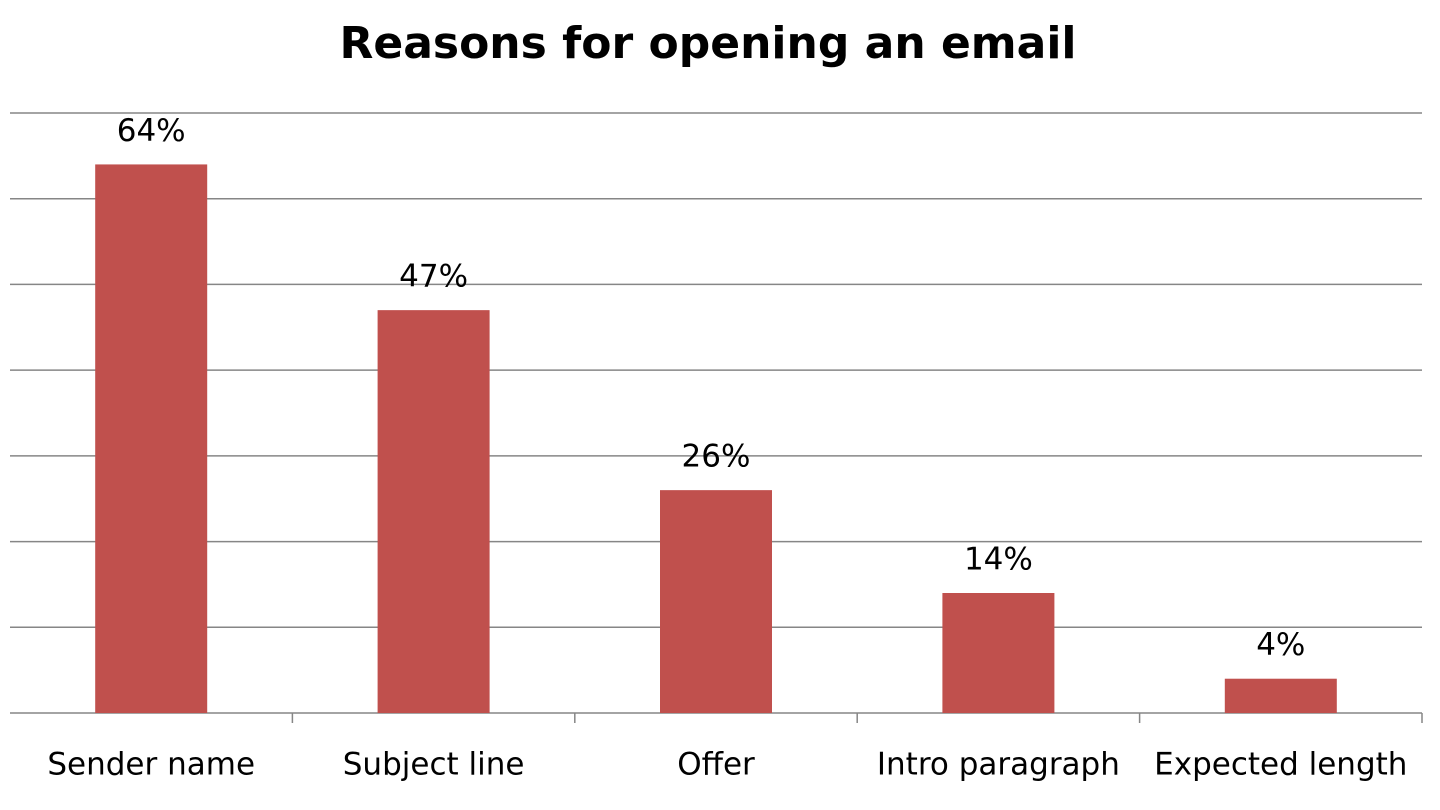 Image resolution: width=1440 pixels, height=810 pixels. What do you see at coordinates (433, 277) in the screenshot?
I see `value-label: 47%` at bounding box center [433, 277].